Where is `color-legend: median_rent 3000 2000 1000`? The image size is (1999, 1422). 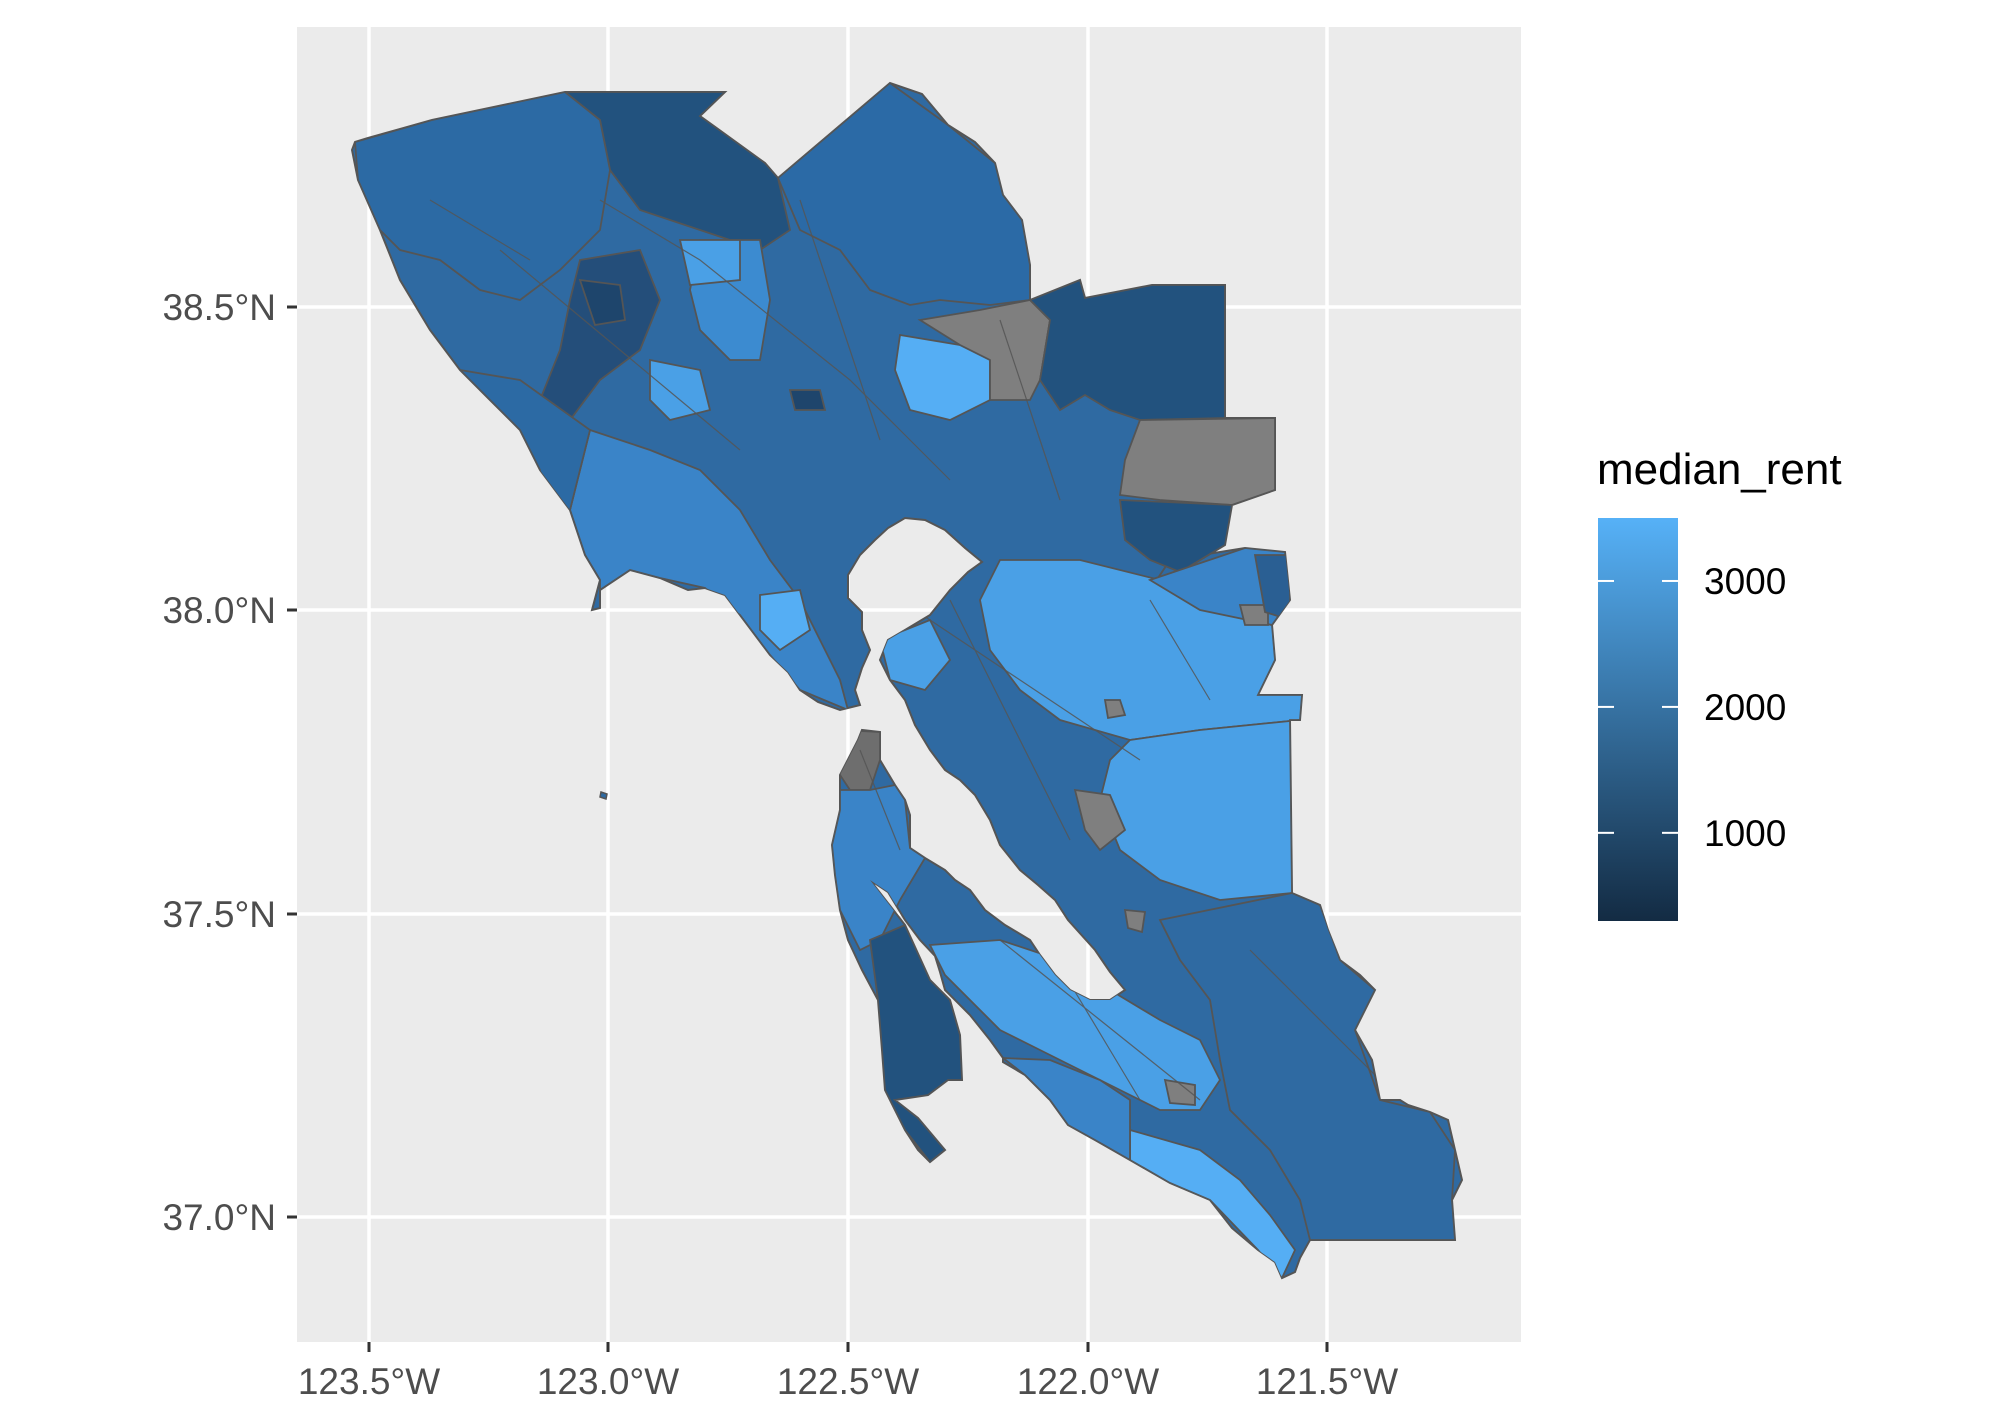 color-legend: median_rent 3000 2000 1000 is located at coordinates (1719, 683).